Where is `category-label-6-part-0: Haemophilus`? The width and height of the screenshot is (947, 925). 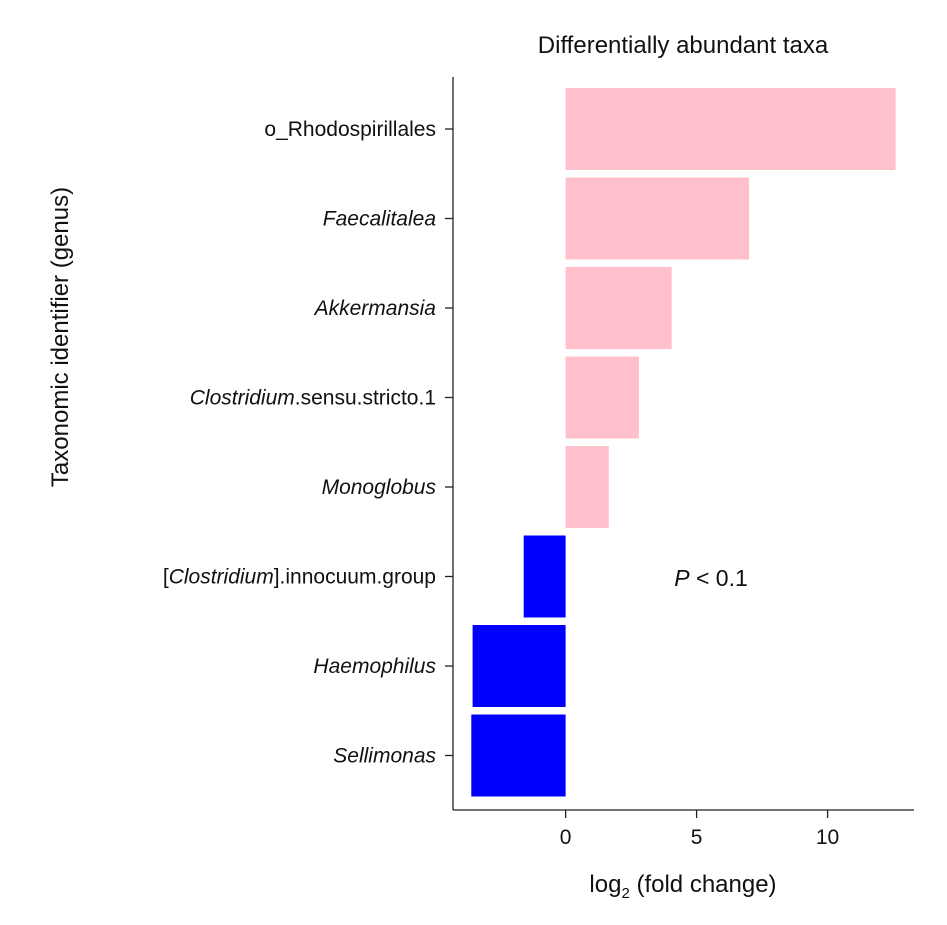 category-label-6-part-0: Haemophilus is located at coordinates (374, 666).